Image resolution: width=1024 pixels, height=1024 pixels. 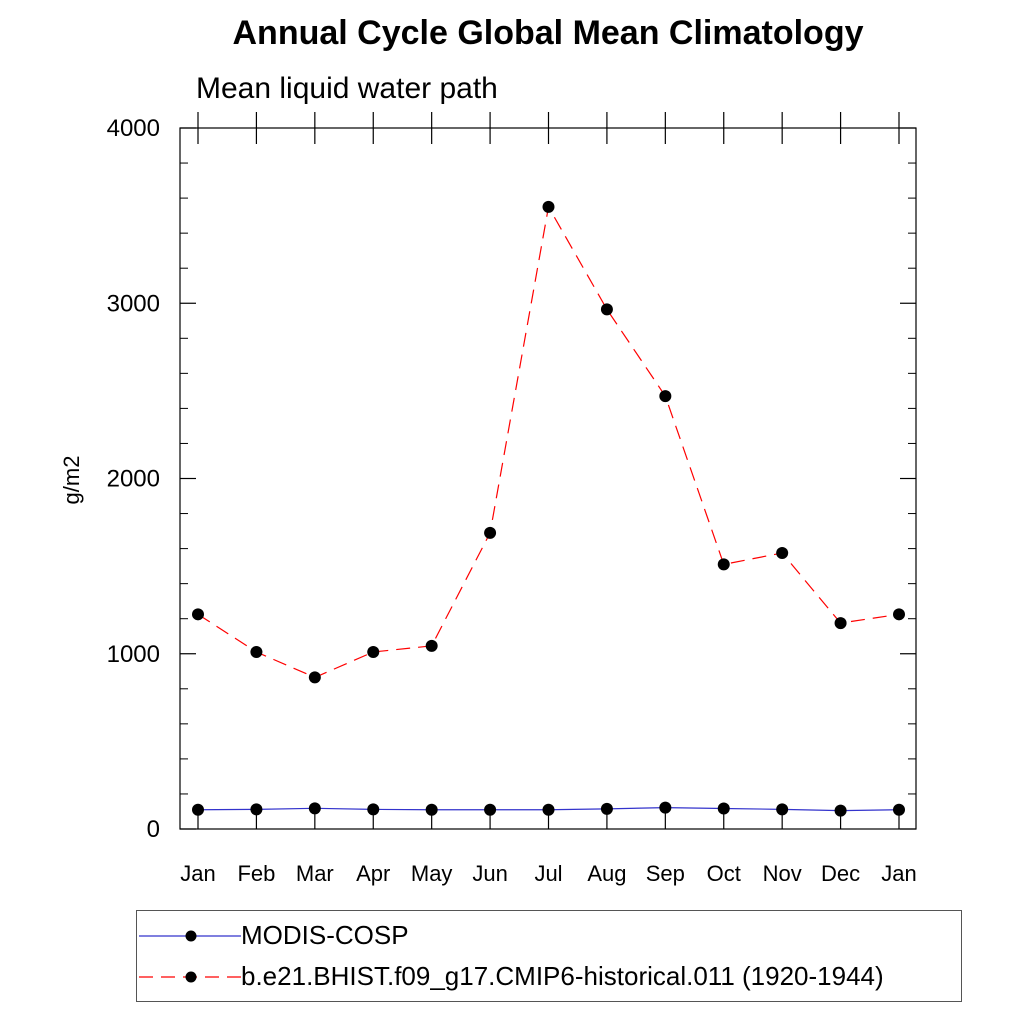 I want to click on legend-item-series-1: MODIS-COSP, so click(x=549, y=936).